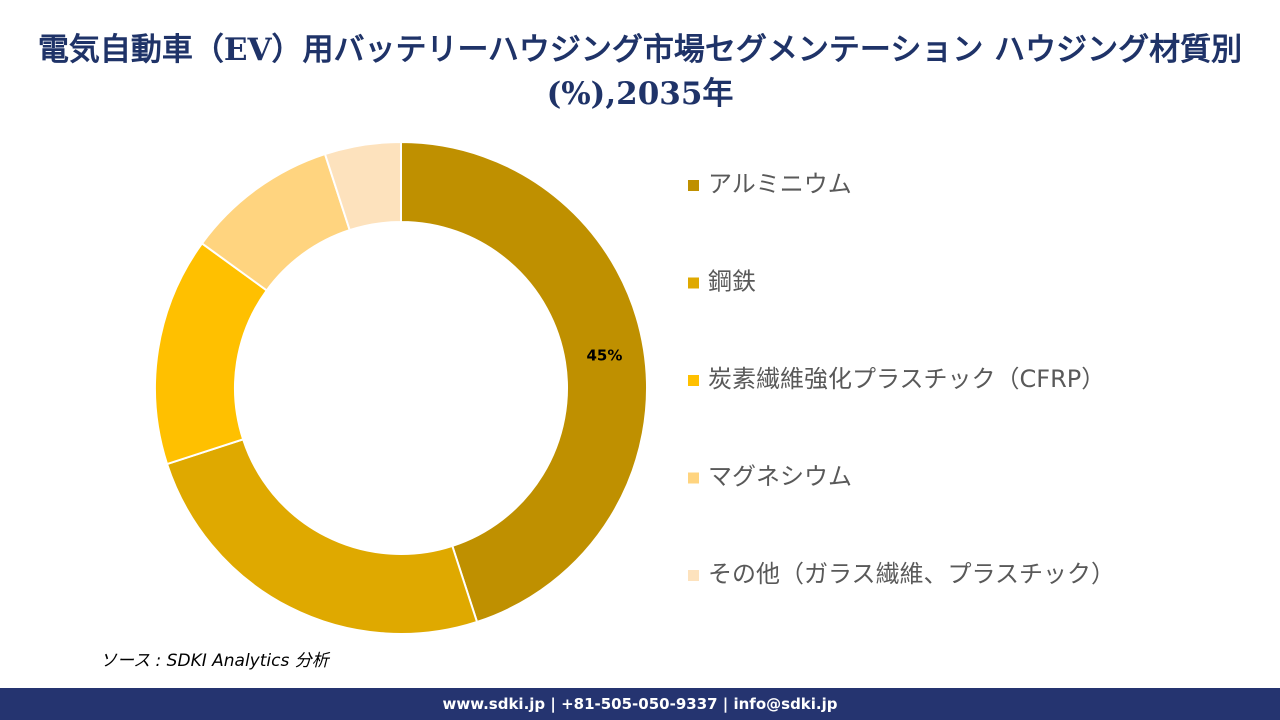  Describe the element at coordinates (780, 184) in the screenshot. I see `legend-label: アルミニウム` at that location.